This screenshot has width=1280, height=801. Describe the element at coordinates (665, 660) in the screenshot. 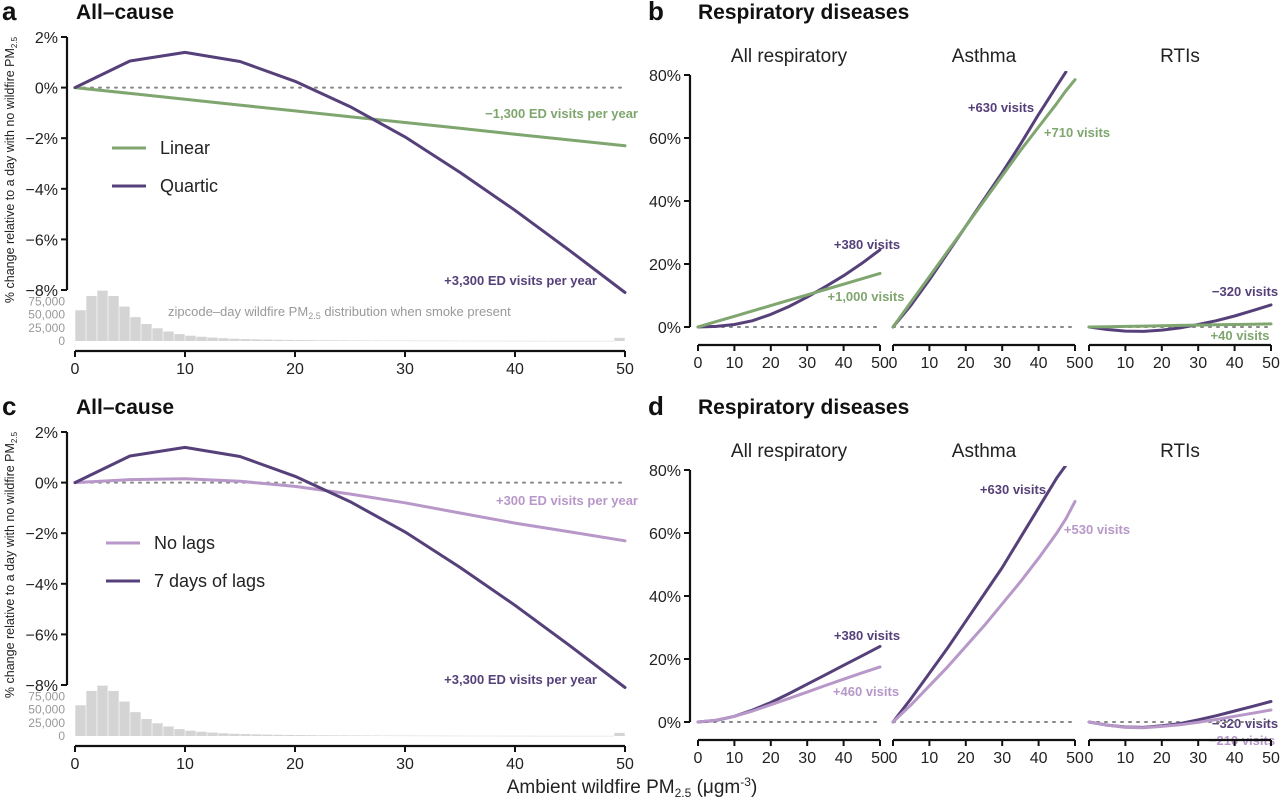

I see `y-tick-label: 20%` at that location.